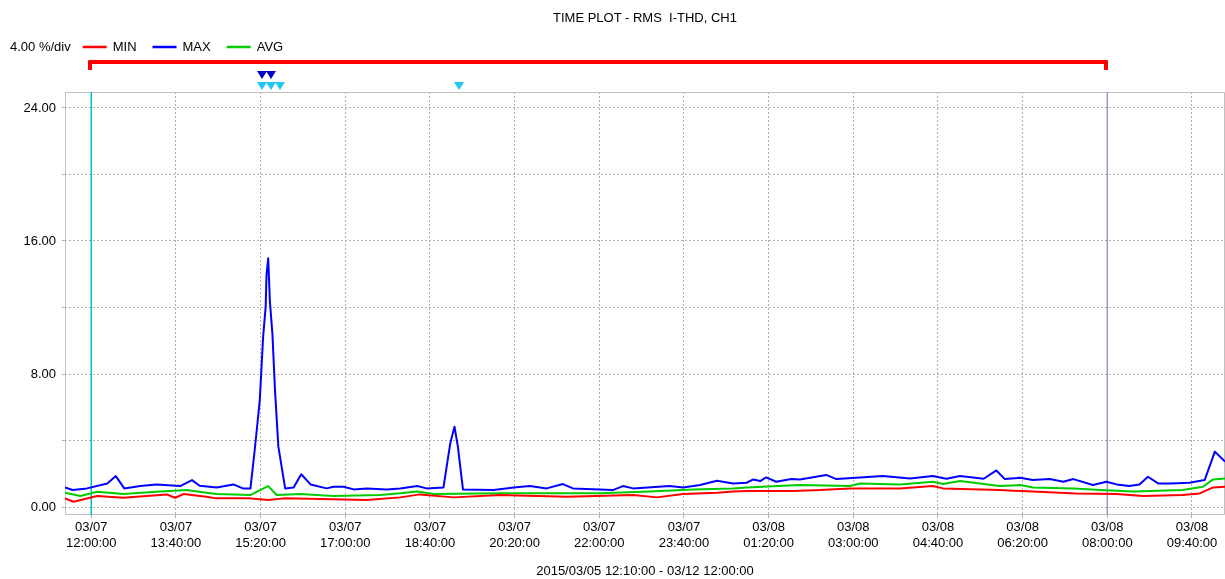  I want to click on x-tick-label: 03/07 15:20:00, so click(260, 534).